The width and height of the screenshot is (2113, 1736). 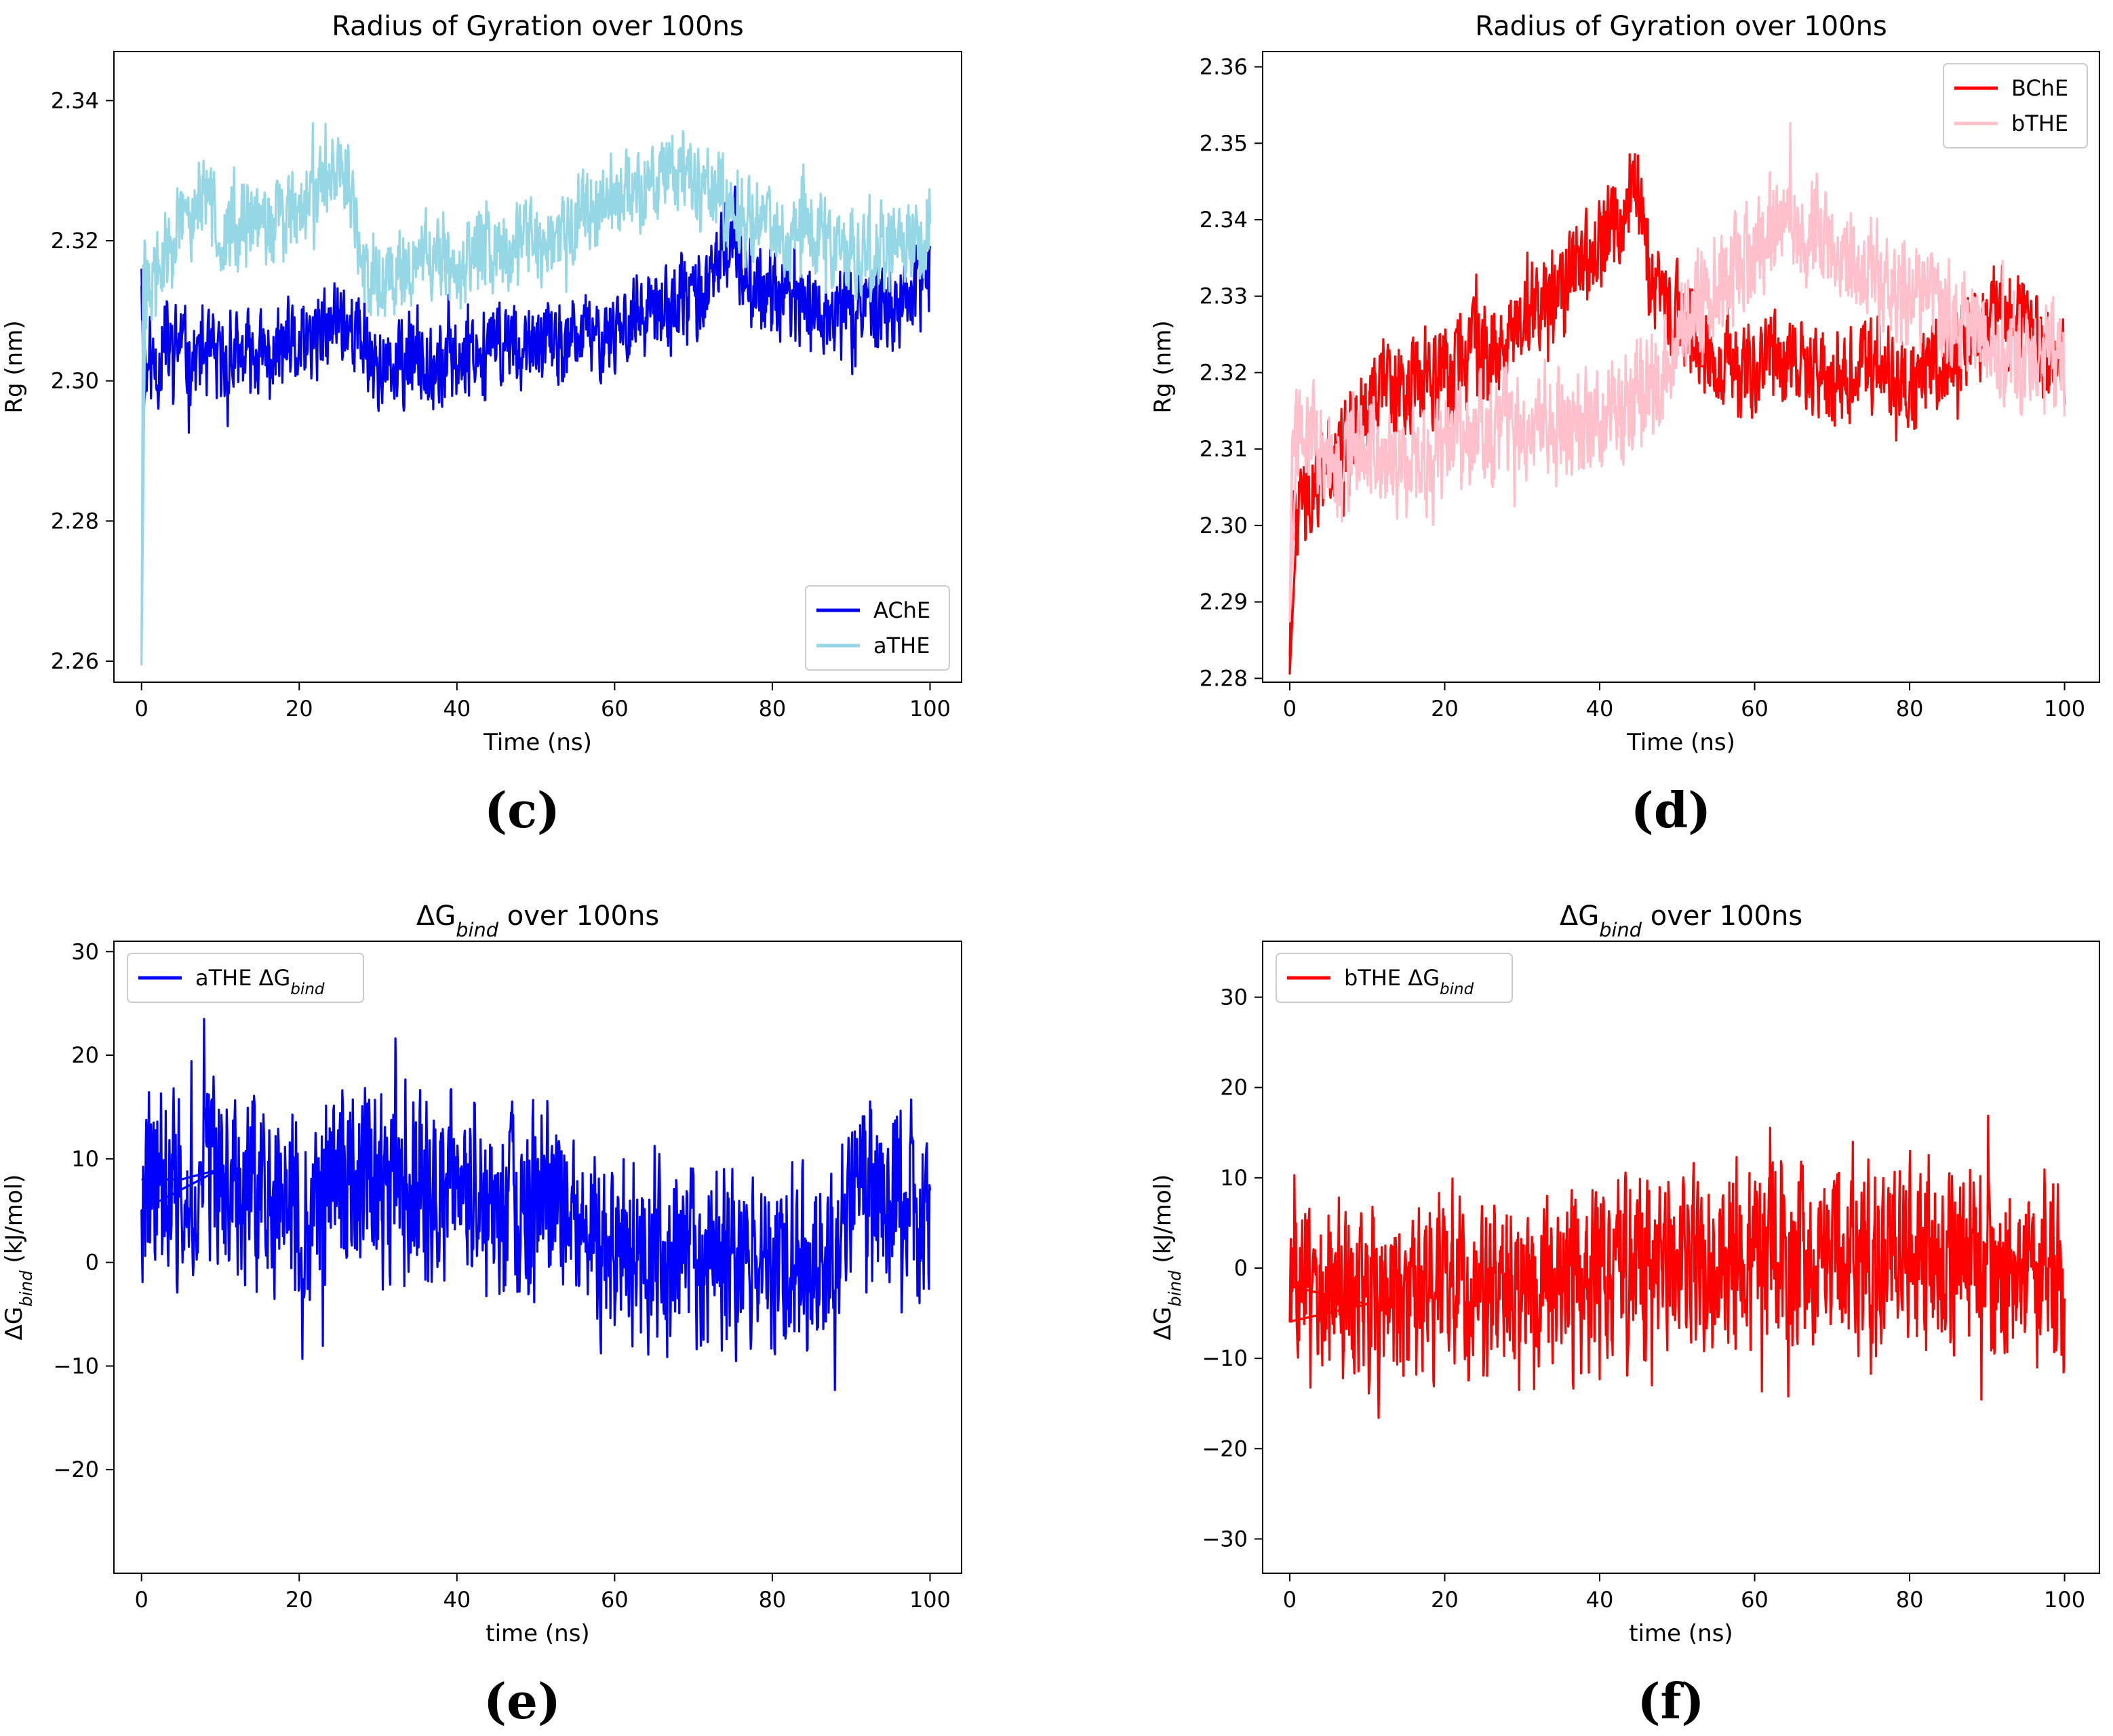 What do you see at coordinates (1234, 997) in the screenshot?
I see `y-tick-label: 30` at bounding box center [1234, 997].